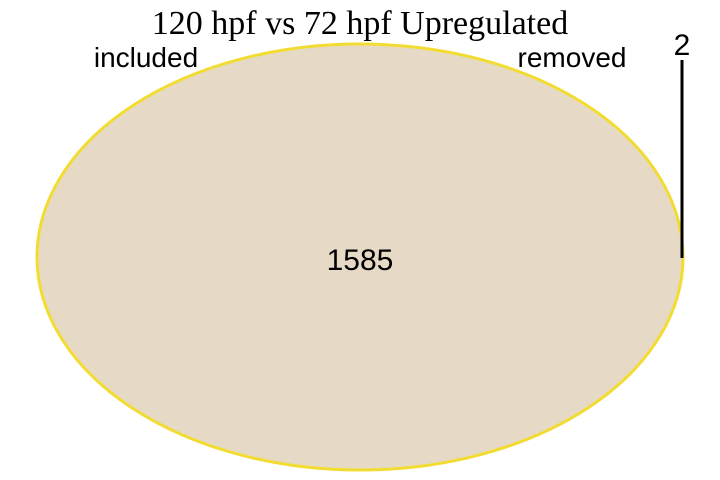  What do you see at coordinates (572, 57) in the screenshot?
I see `set-label-removed: removed` at bounding box center [572, 57].